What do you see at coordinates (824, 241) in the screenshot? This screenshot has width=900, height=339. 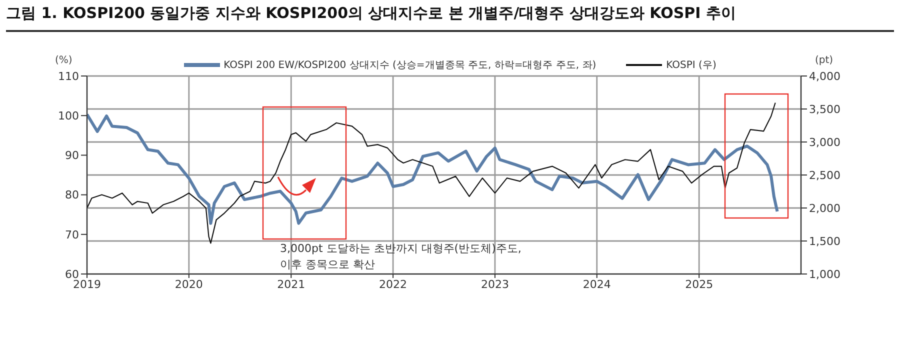 I see `y2-tick-label: 1,500` at bounding box center [824, 241].